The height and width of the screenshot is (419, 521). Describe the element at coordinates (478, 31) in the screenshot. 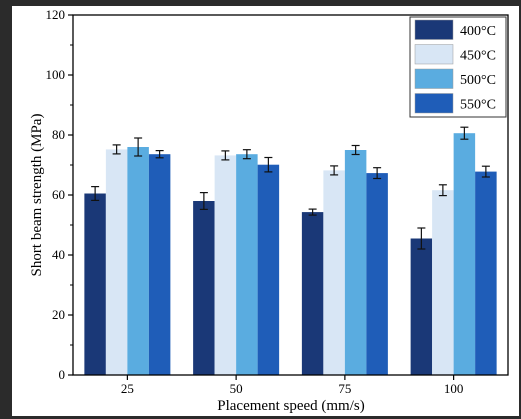

I see `legend-label: 400°C` at that location.